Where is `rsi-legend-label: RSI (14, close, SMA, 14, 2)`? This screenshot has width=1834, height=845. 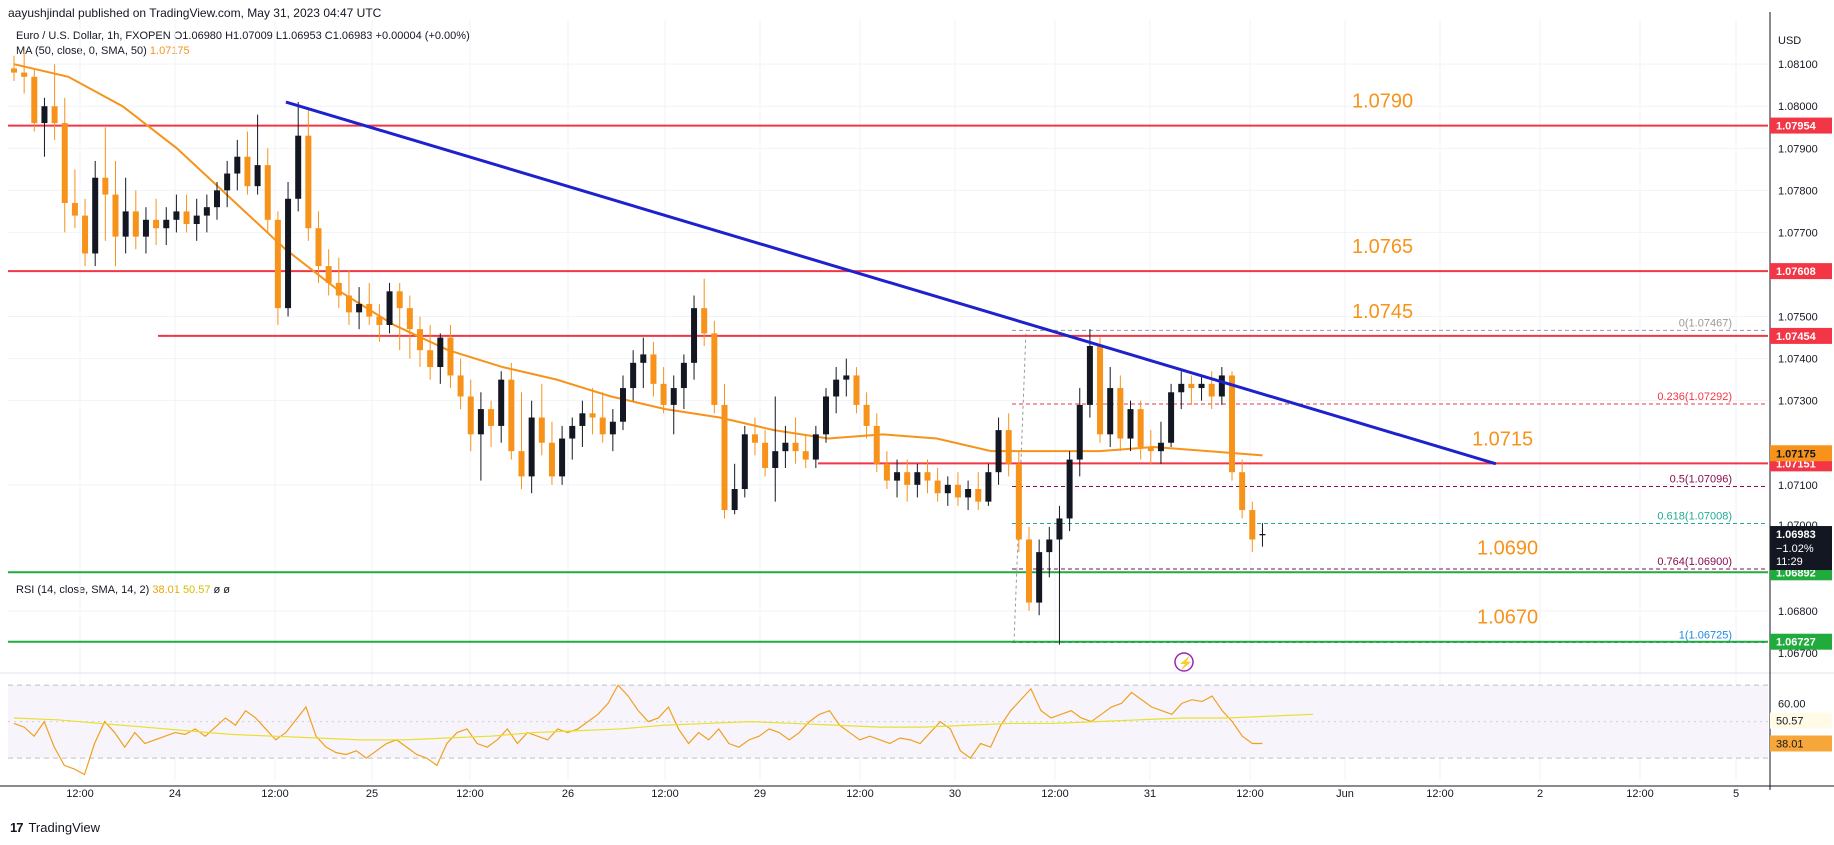
rsi-legend-label: RSI (14, close, SMA, 14, 2) is located at coordinates (83, 590).